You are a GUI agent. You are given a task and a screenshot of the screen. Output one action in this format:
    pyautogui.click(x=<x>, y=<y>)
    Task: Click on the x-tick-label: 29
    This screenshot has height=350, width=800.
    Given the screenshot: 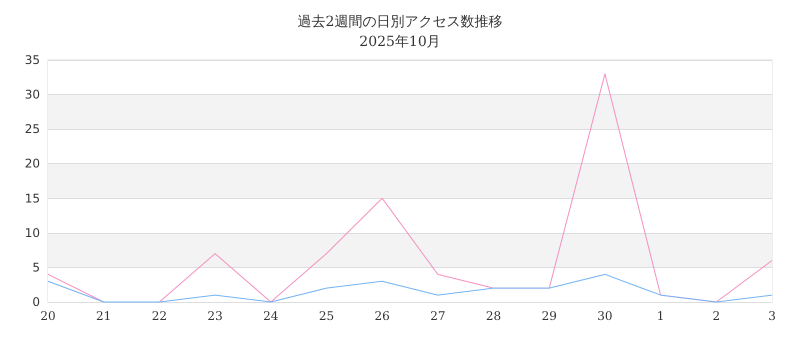 What is the action you would take?
    pyautogui.click(x=549, y=316)
    